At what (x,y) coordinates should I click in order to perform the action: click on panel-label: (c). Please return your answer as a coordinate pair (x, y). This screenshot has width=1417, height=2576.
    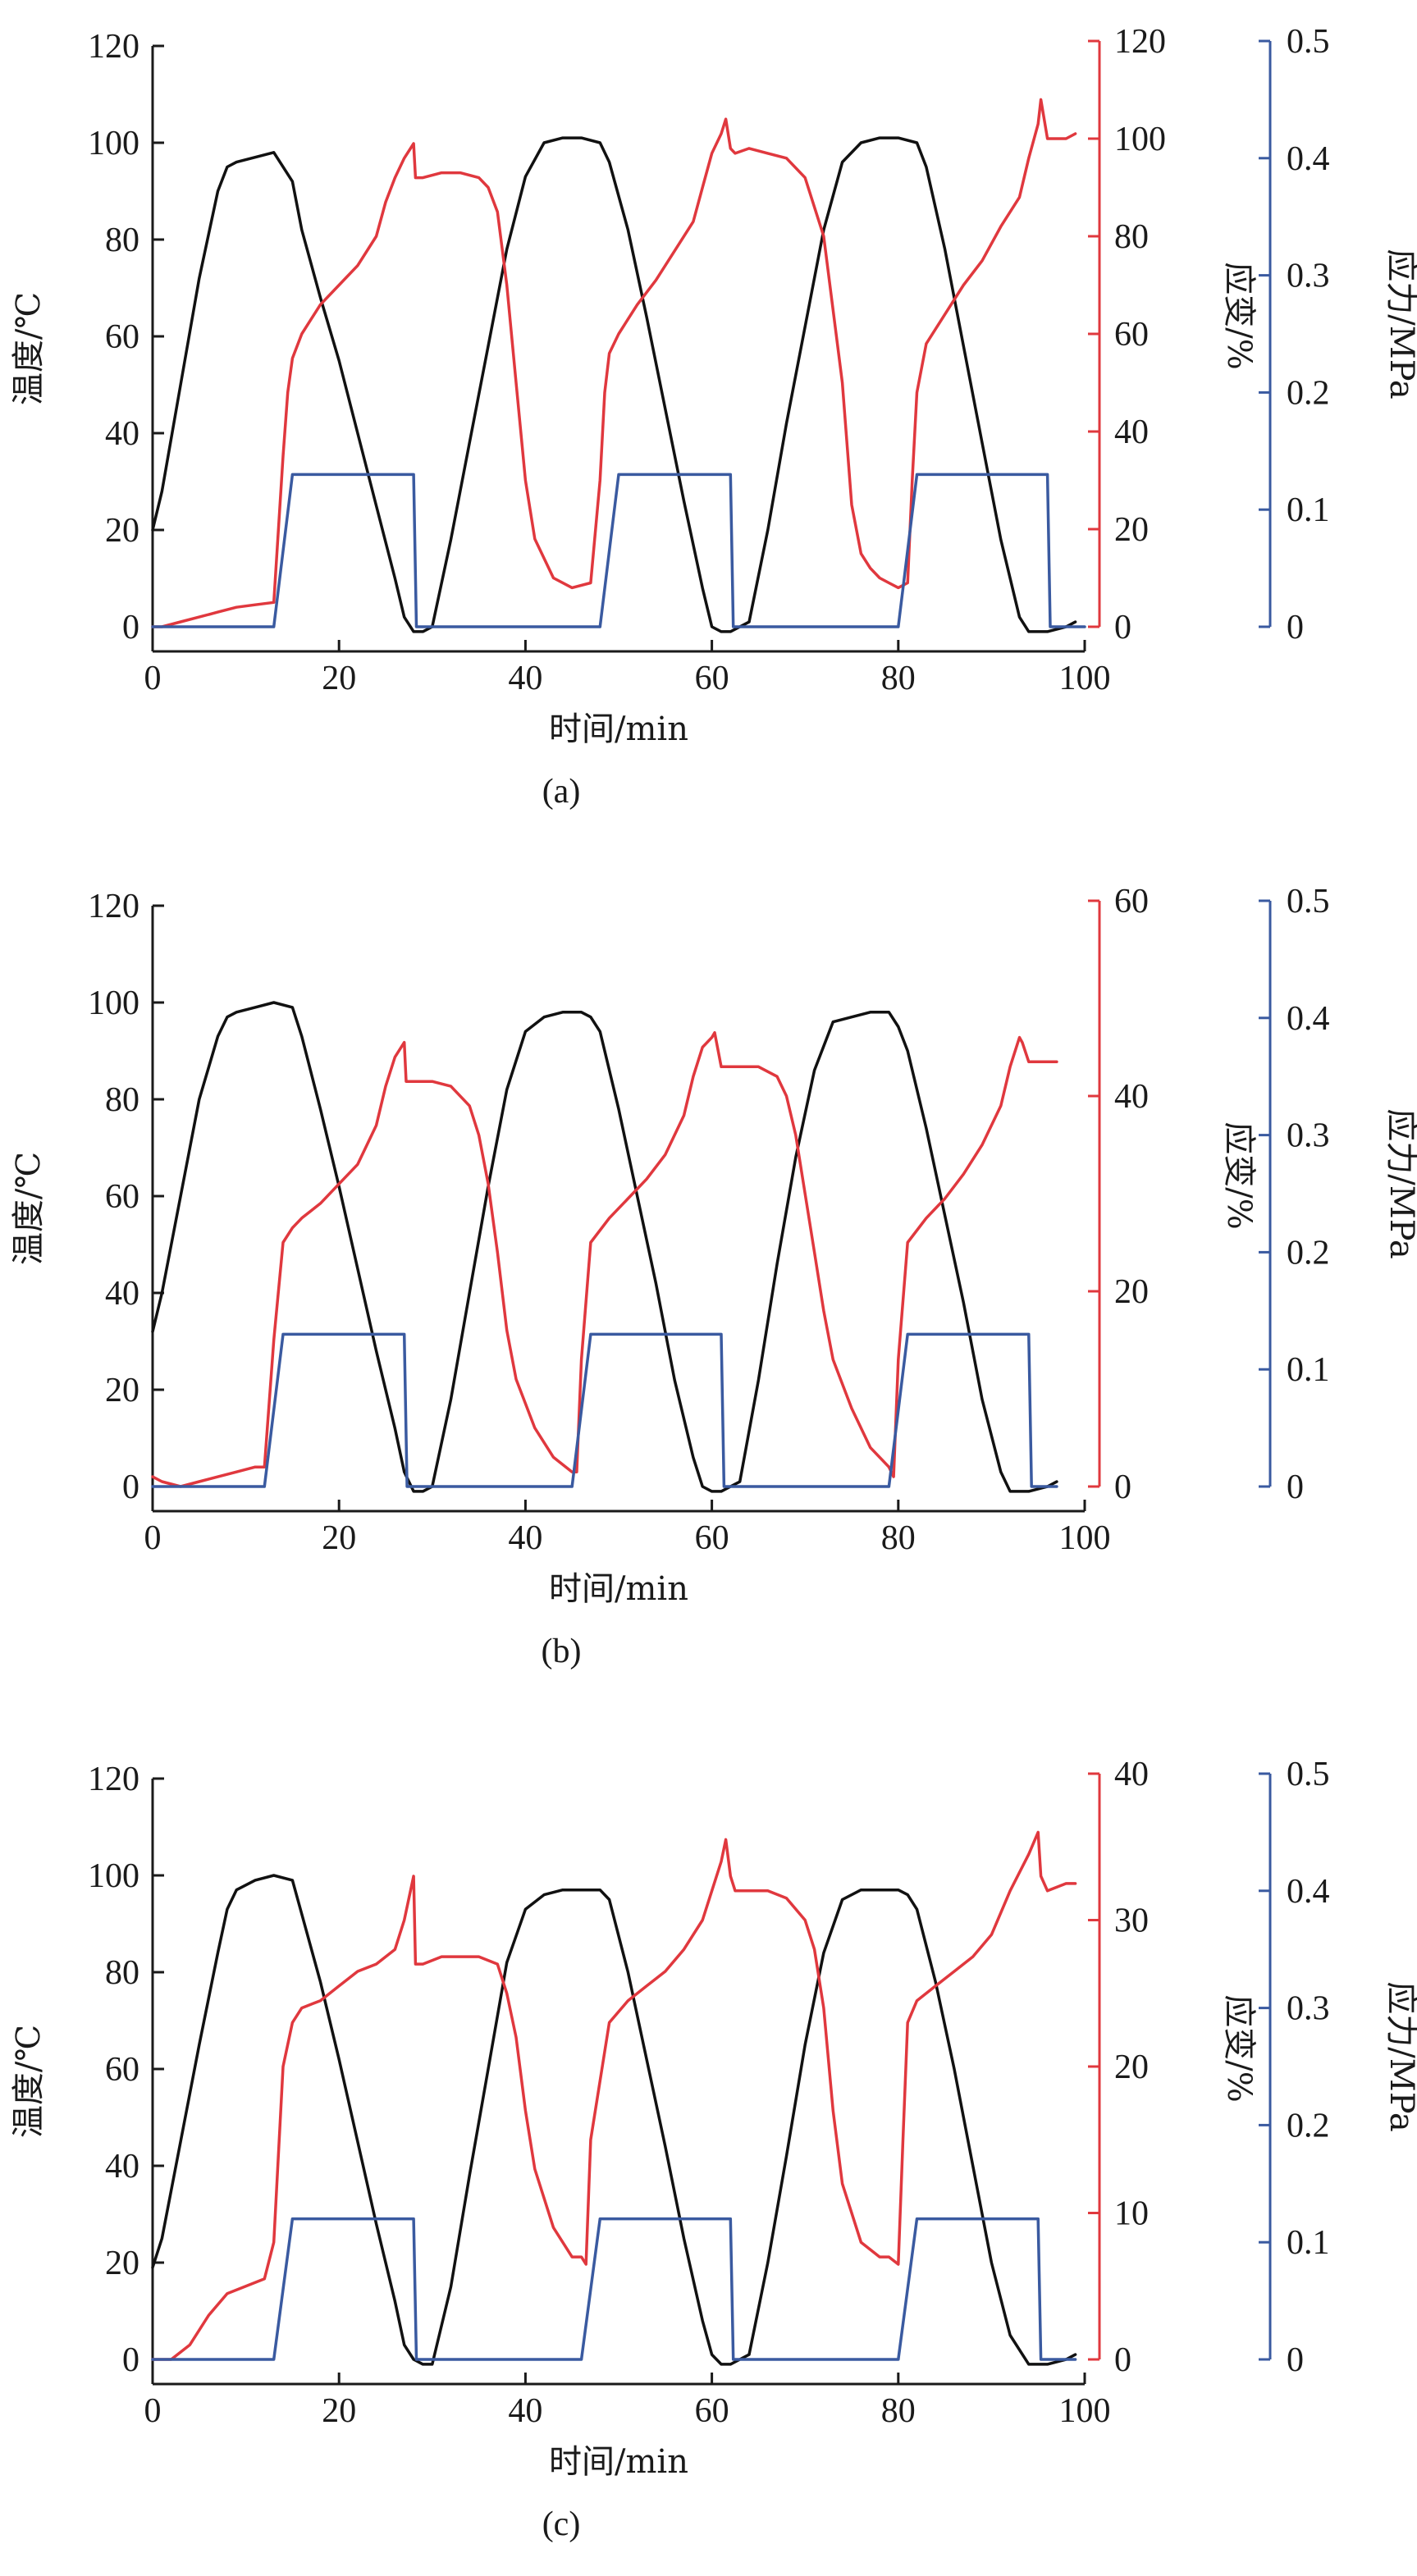
    Looking at the image, I should click on (561, 2524).